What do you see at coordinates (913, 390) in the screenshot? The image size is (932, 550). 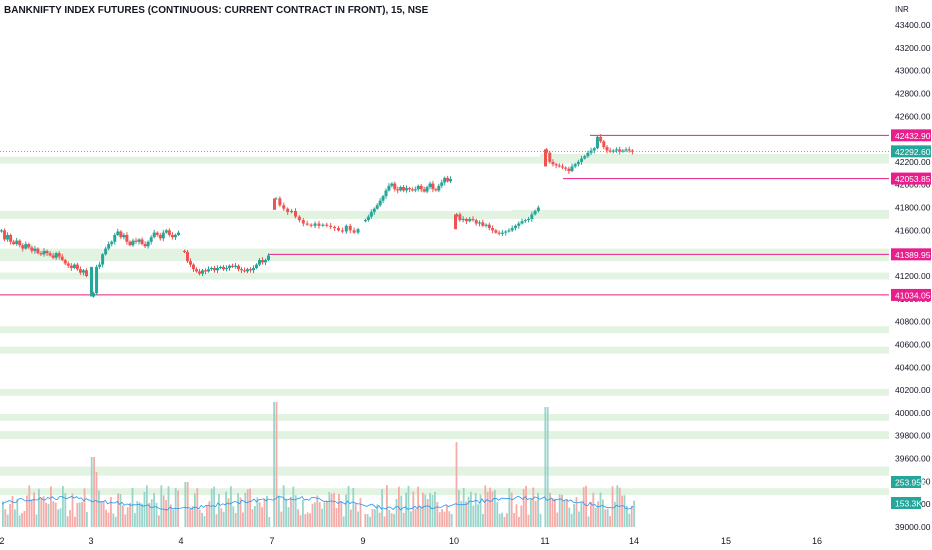 I see `y-tick-label: 40200.00` at bounding box center [913, 390].